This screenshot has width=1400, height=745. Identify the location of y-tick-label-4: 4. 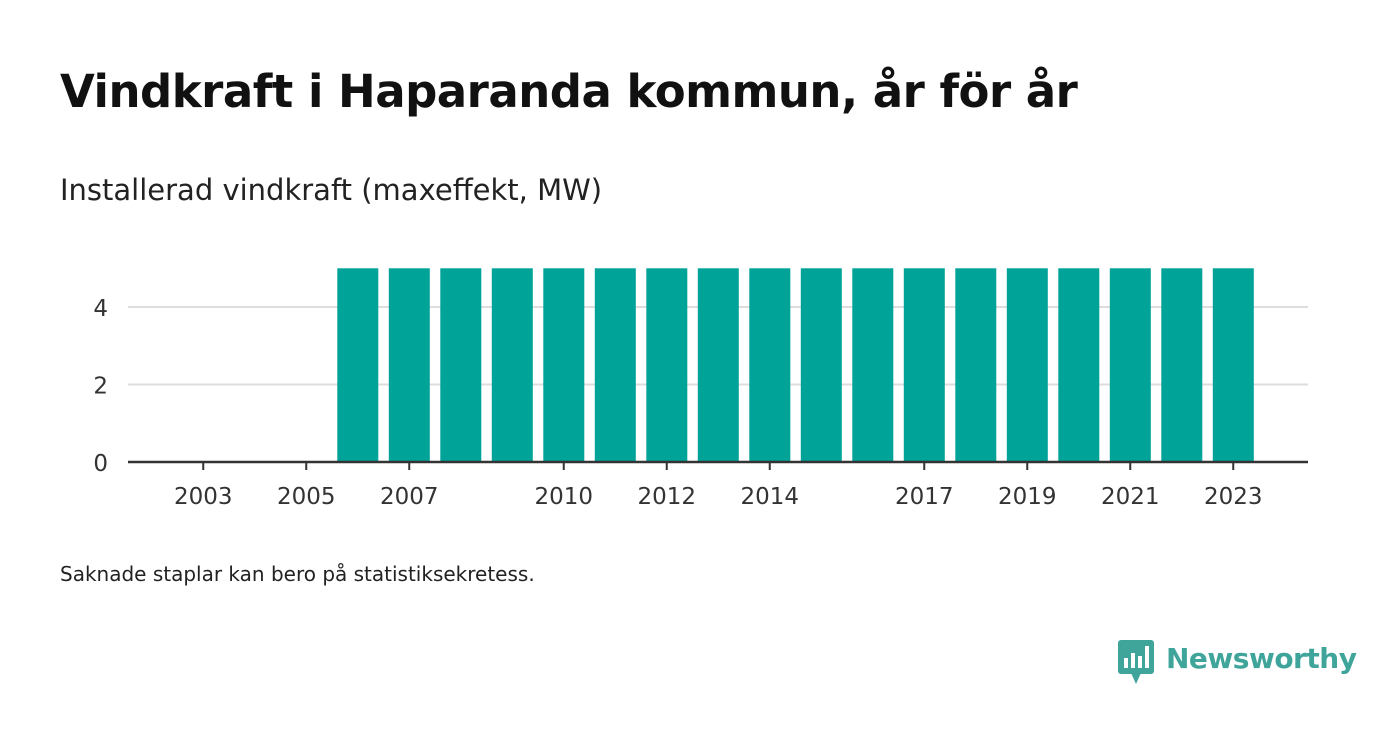
(100, 309).